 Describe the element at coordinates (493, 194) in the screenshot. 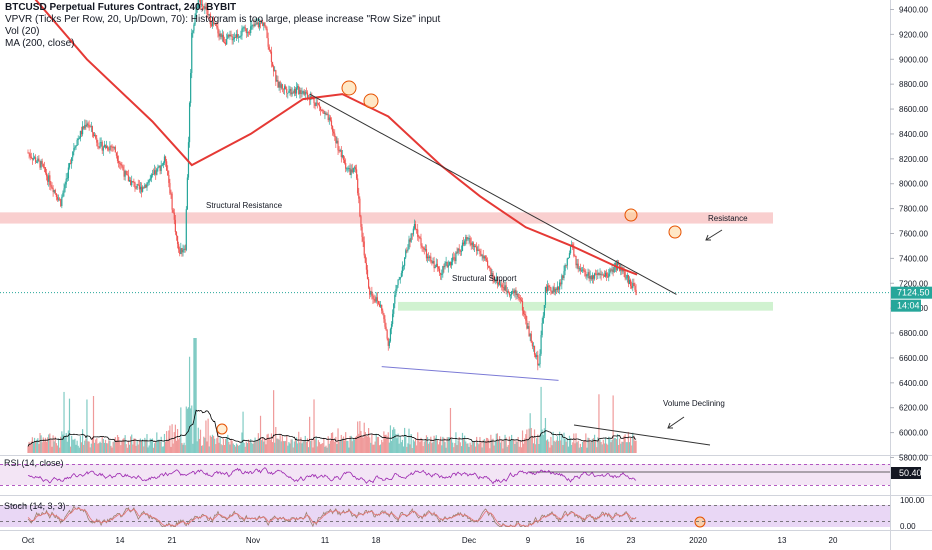

I see `resistance-trendline` at that location.